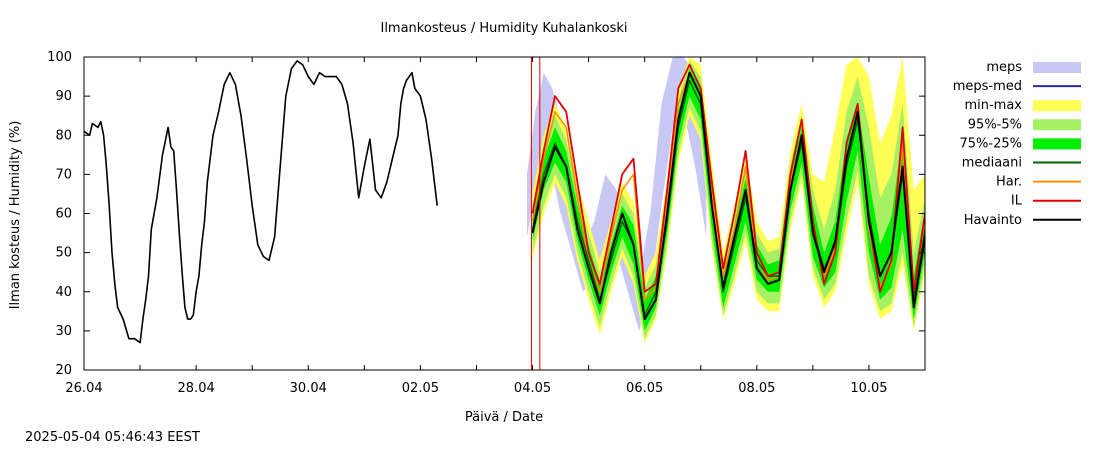 This screenshot has height=450, width=1100. I want to click on legend-label: Havainto, so click(993, 220).